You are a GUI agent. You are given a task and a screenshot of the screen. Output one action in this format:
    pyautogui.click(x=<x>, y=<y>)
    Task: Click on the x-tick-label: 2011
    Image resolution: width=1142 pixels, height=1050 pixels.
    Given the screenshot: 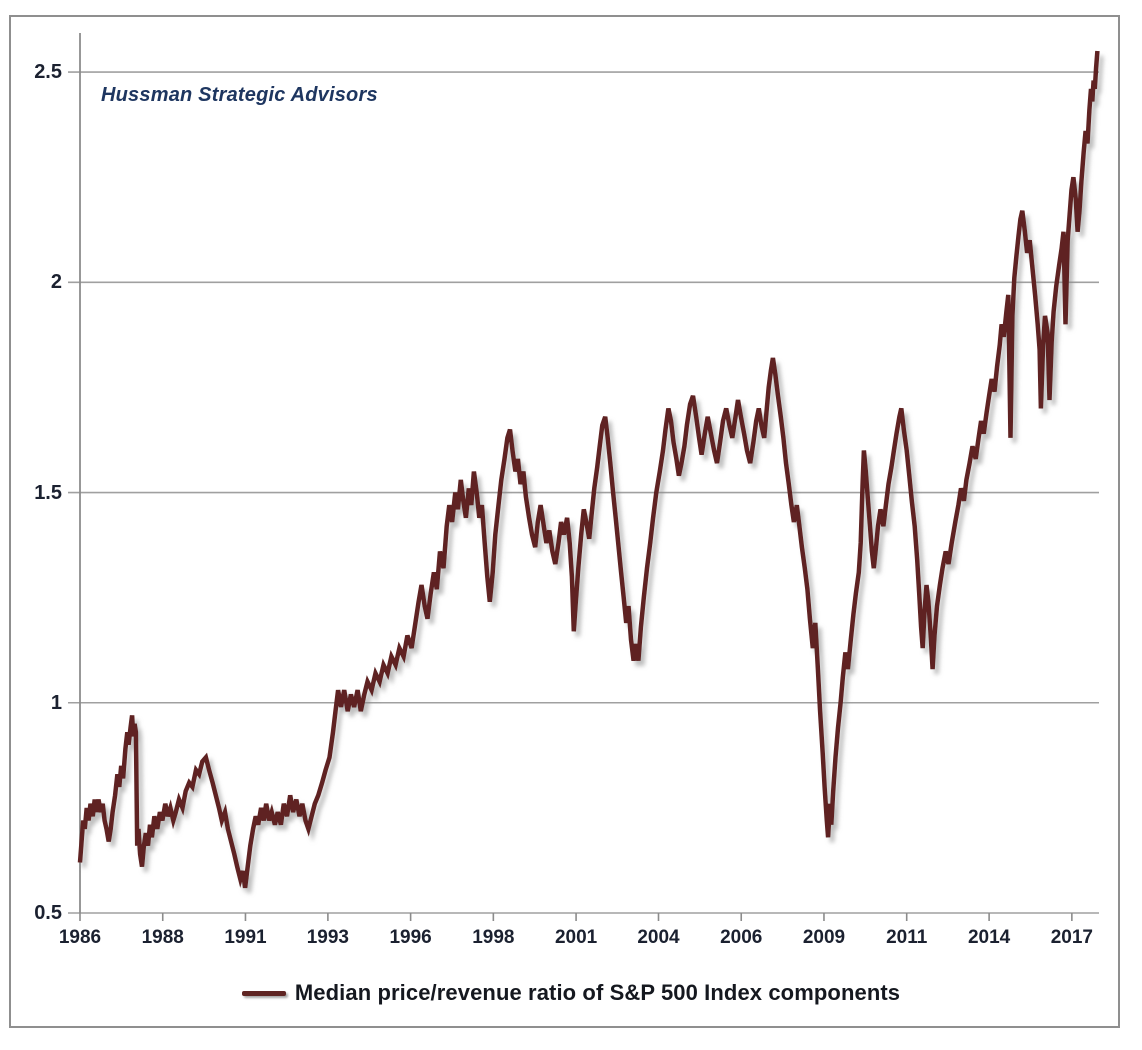 What is the action you would take?
    pyautogui.click(x=907, y=937)
    